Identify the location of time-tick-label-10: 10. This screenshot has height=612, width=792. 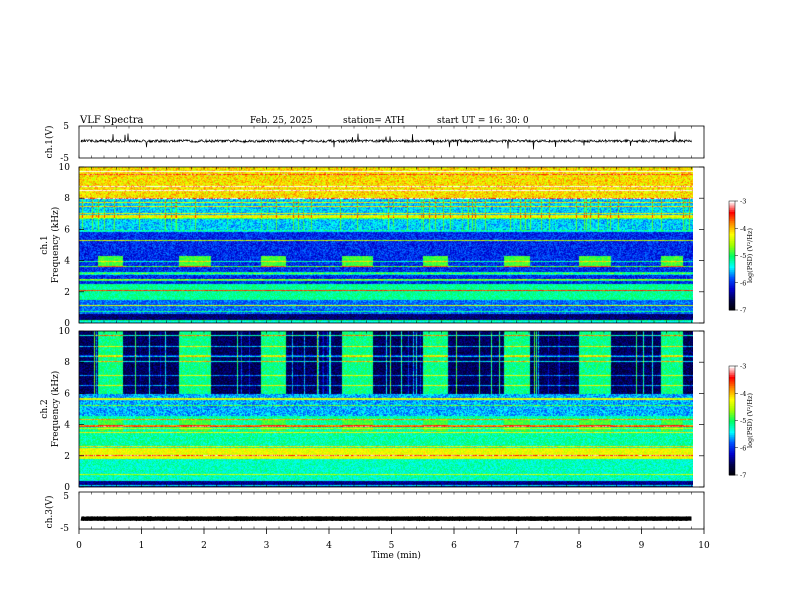
(704, 546).